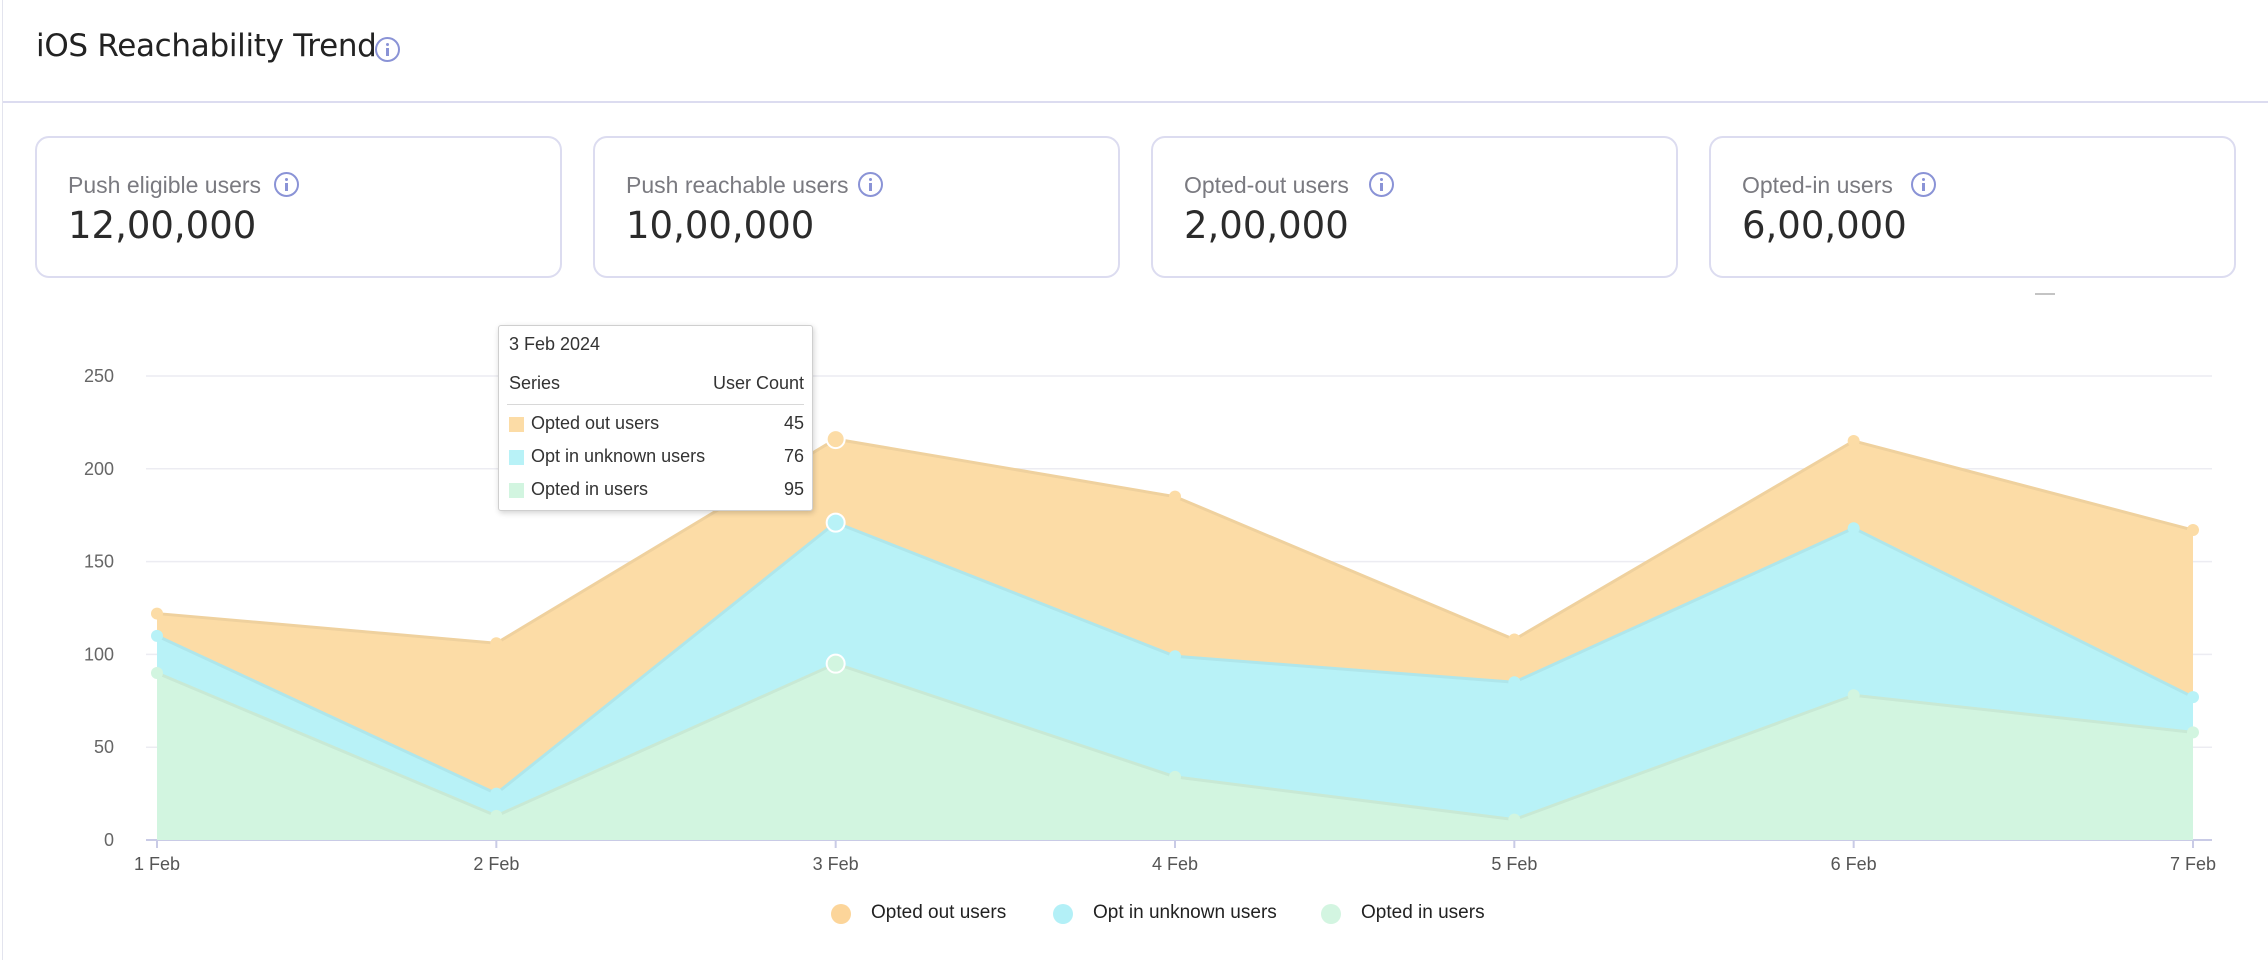  I want to click on y-tick-label: 0, so click(109, 840).